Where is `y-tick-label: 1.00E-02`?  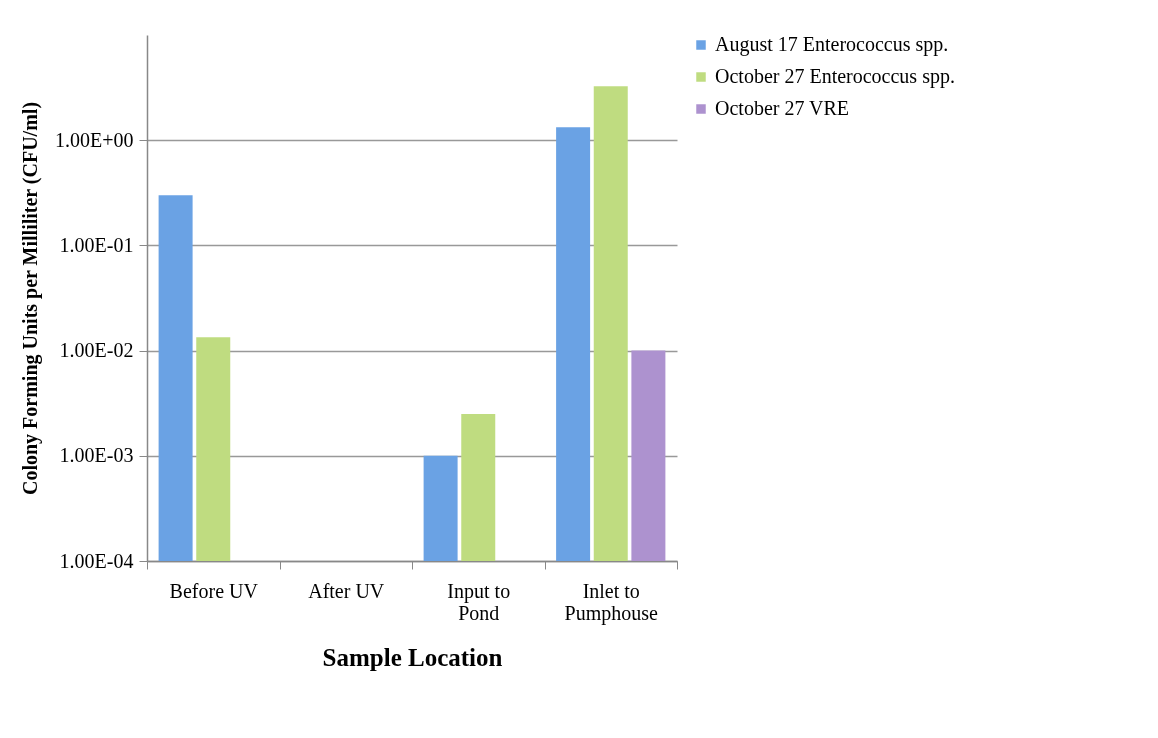
y-tick-label: 1.00E-02 is located at coordinates (96, 350).